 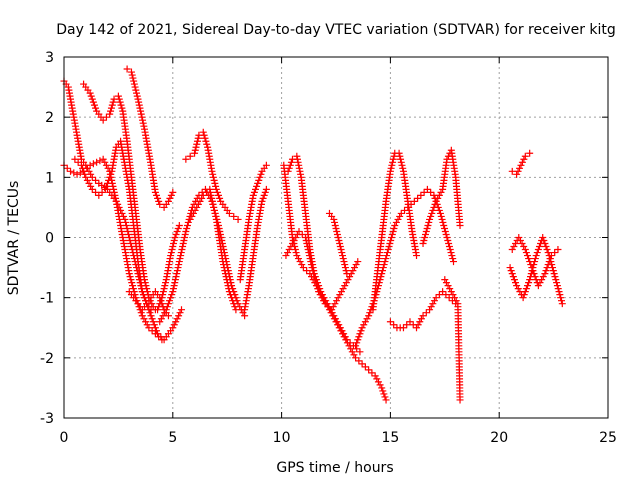 What do you see at coordinates (49, 58) in the screenshot?
I see `y-tick-label: 3` at bounding box center [49, 58].